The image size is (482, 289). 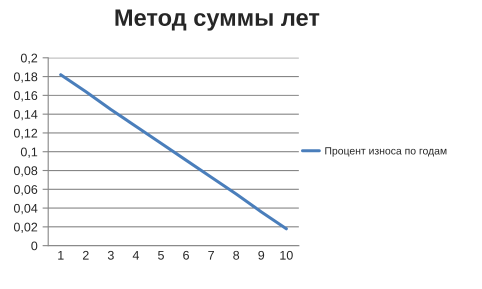 What do you see at coordinates (26, 115) in the screenshot?
I see `y-tick-label: 0,14` at bounding box center [26, 115].